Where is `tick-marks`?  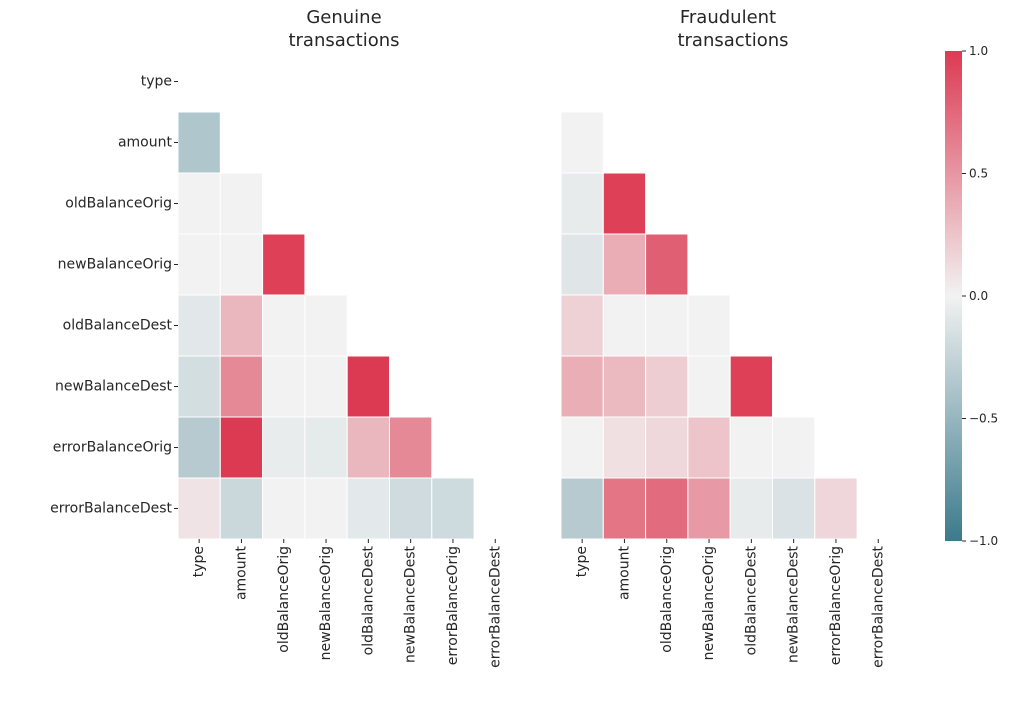 tick-marks is located at coordinates (730, 541).